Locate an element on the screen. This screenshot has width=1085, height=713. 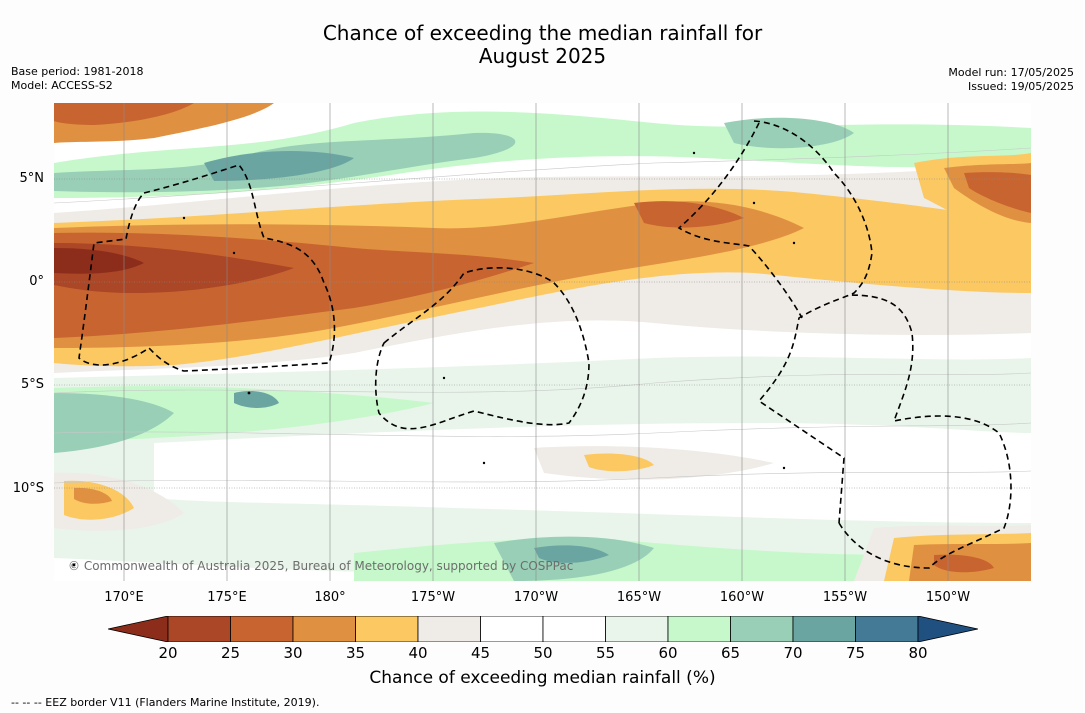
model-run-text: Model run: 17/05/2025 is located at coordinates (1011, 72).